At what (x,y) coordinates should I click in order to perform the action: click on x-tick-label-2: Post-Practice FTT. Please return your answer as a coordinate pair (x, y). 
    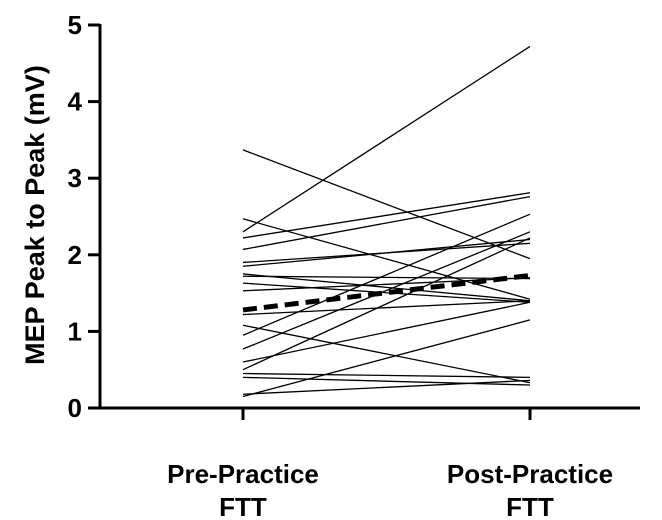
    Looking at the image, I should click on (530, 489).